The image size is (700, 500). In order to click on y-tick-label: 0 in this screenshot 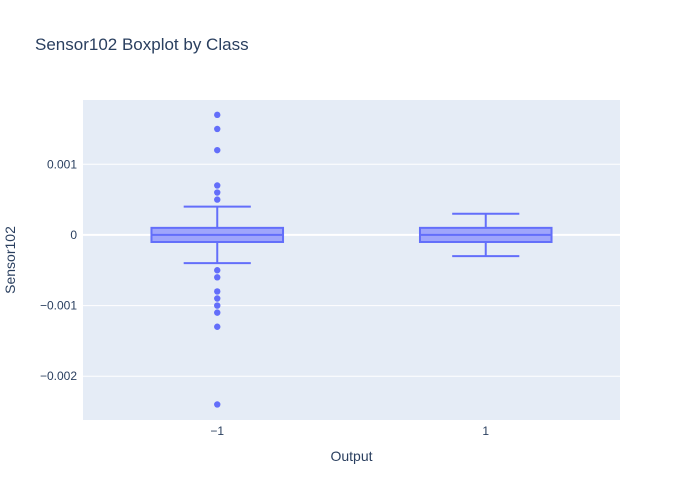, I will do `click(73, 235)`.